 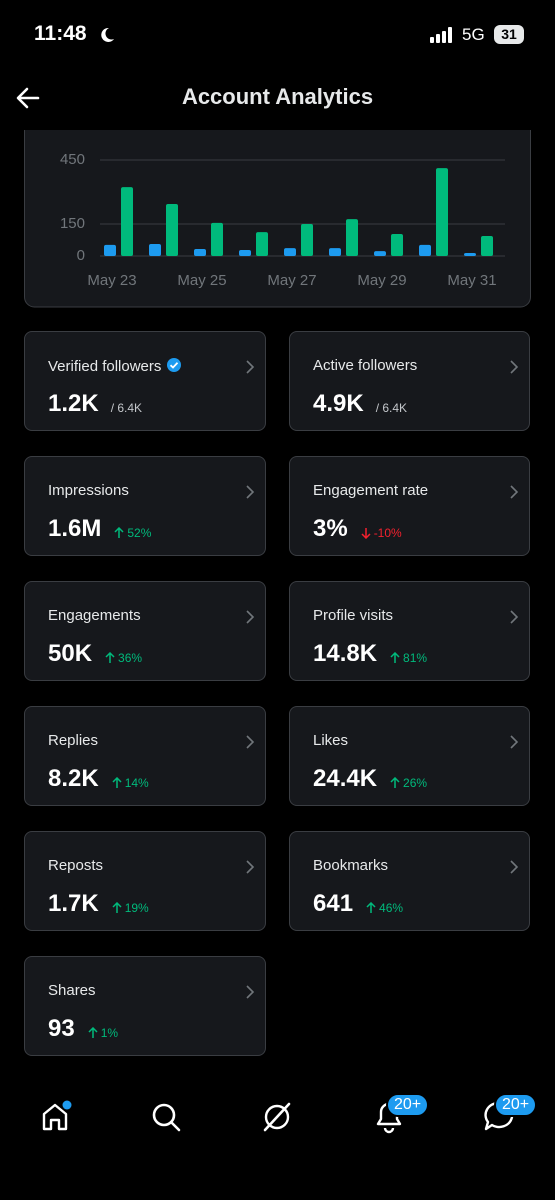 What do you see at coordinates (57, 1117) in the screenshot?
I see `home-tab` at bounding box center [57, 1117].